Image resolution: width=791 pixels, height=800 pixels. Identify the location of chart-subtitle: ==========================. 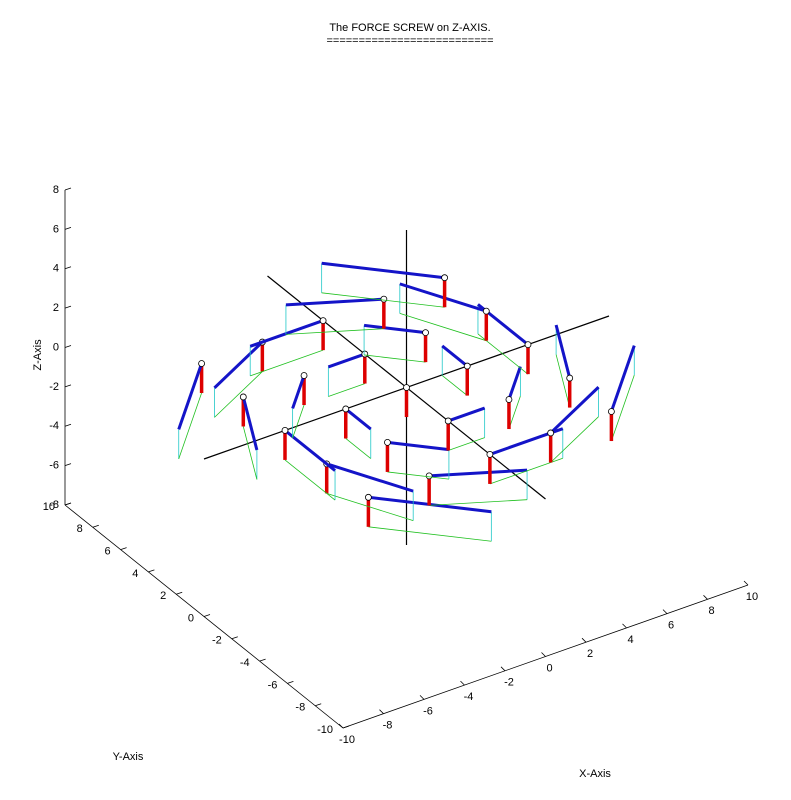
(409, 41).